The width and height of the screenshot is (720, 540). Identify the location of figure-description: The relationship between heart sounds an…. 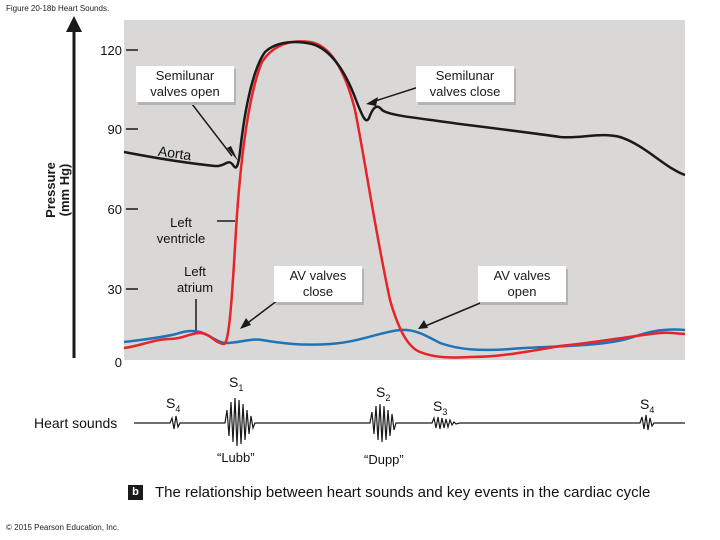
(403, 492).